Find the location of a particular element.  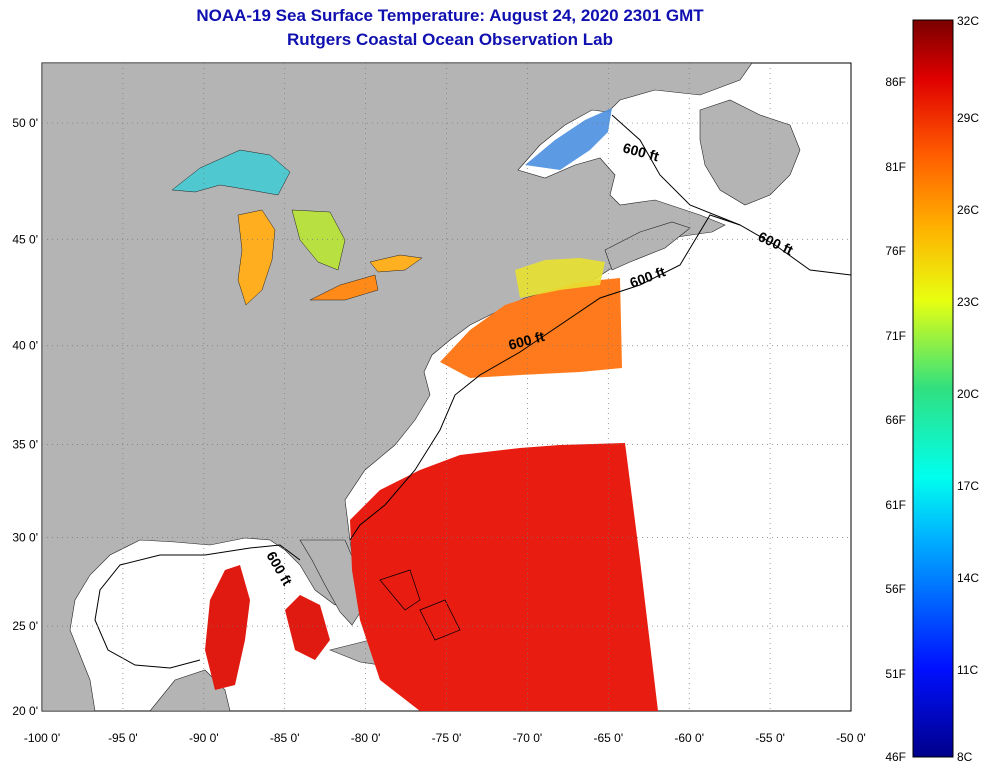

lake-superior is located at coordinates (231, 172).